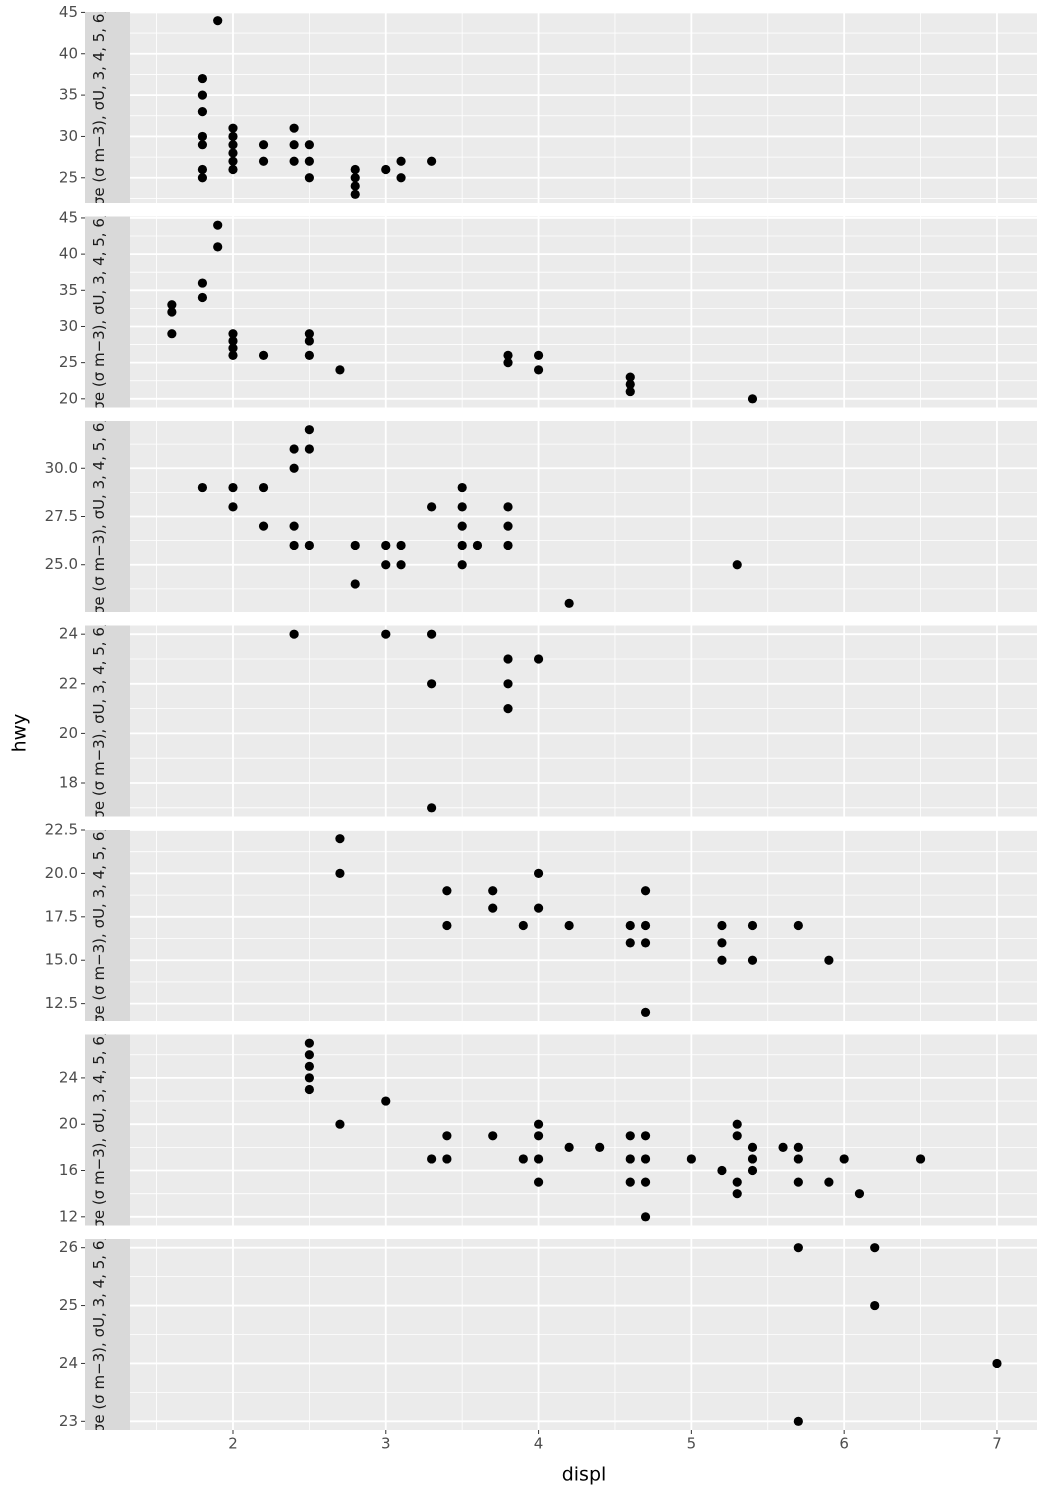  Describe the element at coordinates (68, 1421) in the screenshot. I see `y-tick-label: 23` at that location.